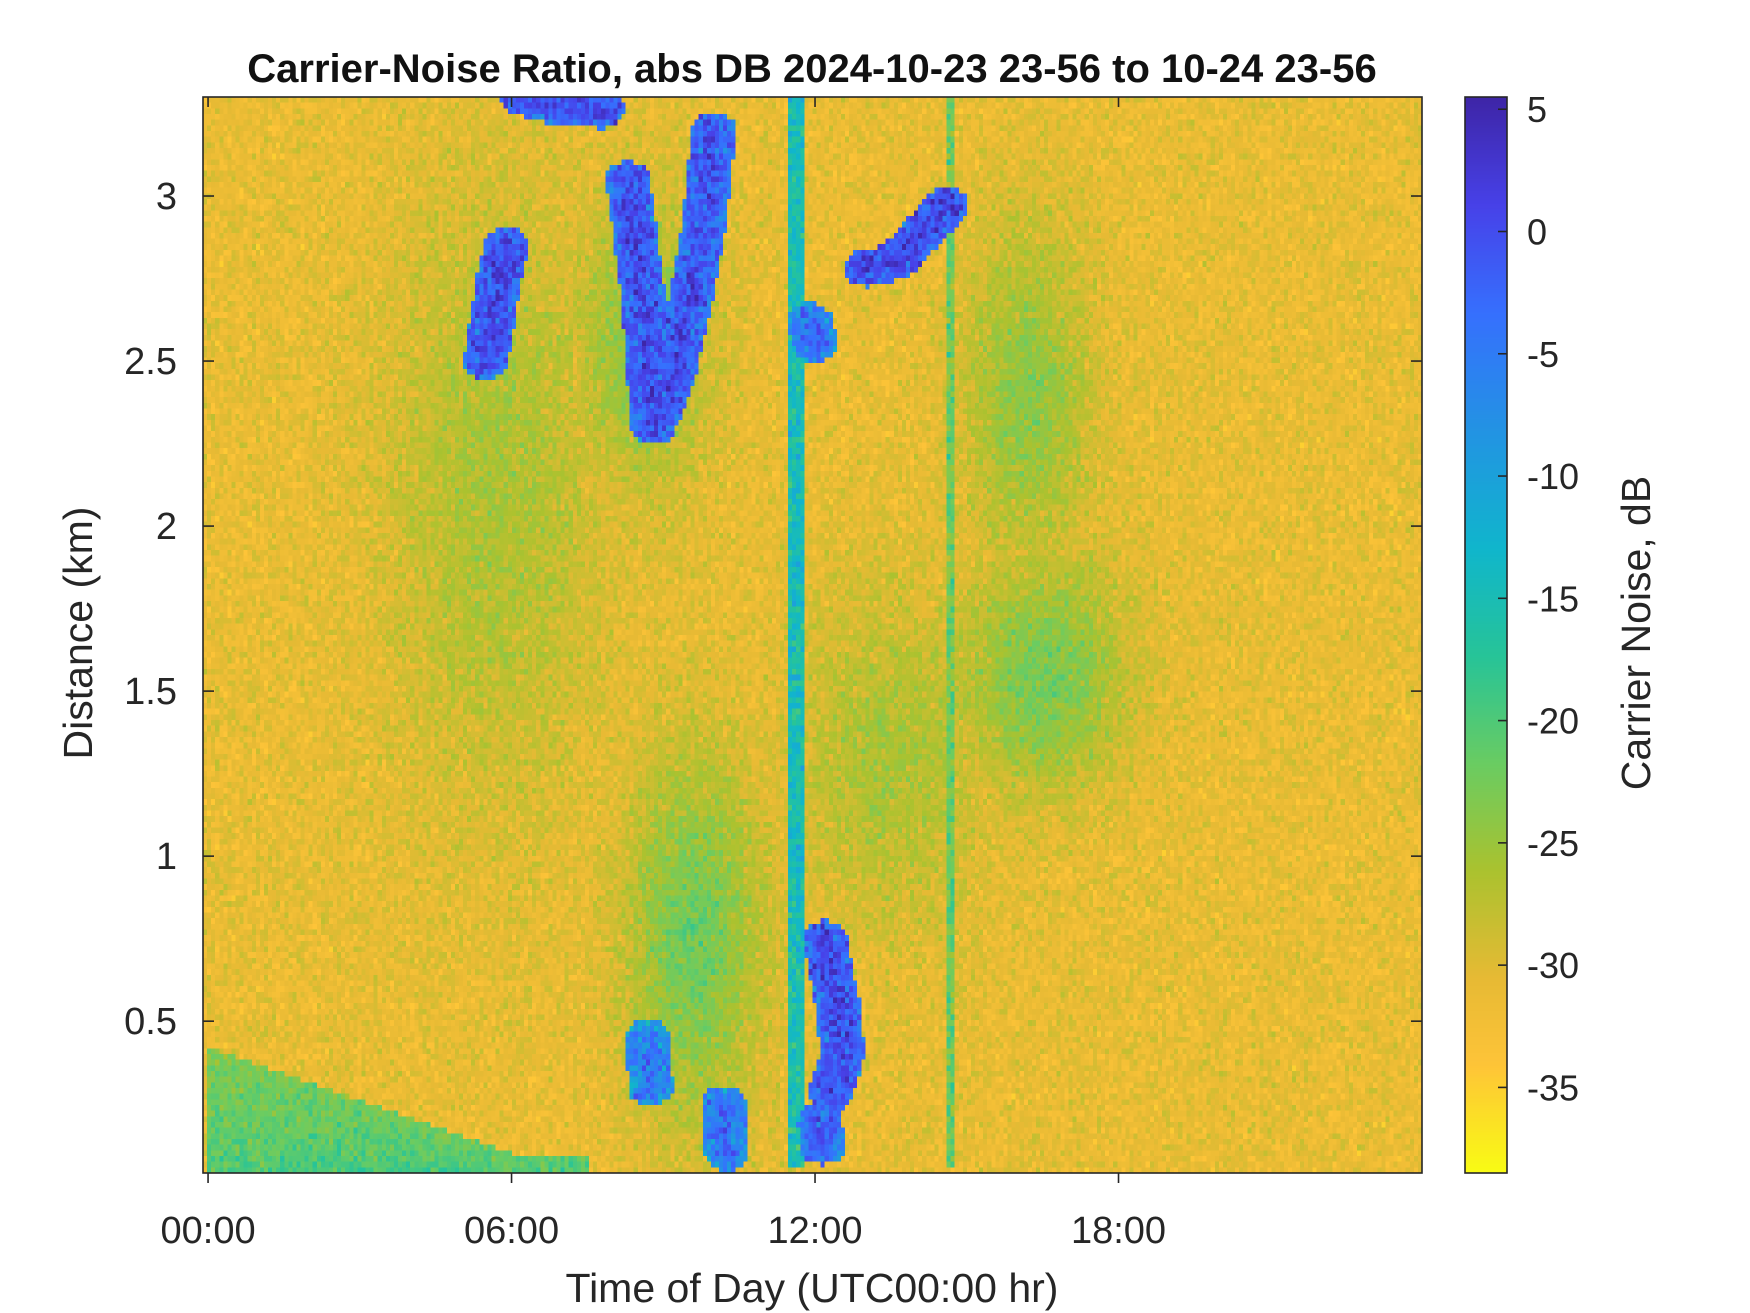  I want to click on colorbar-gradient, so click(1486, 635).